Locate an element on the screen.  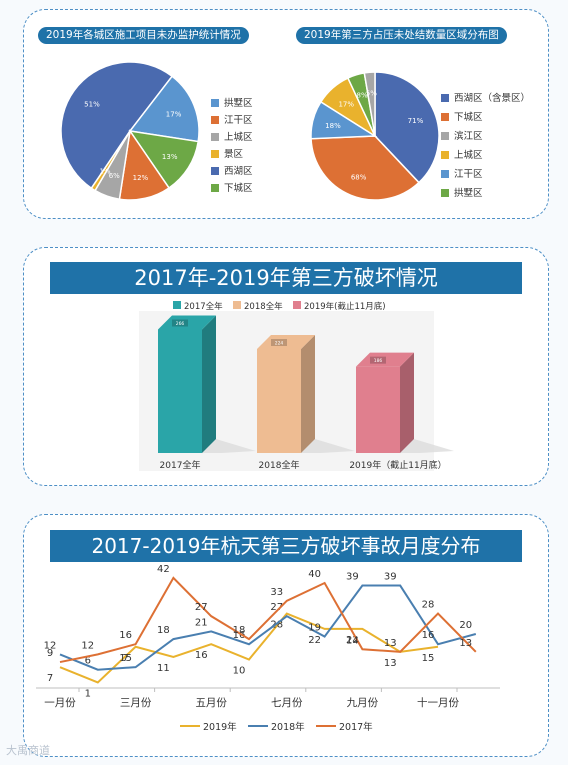
pie2-slice-label: 71% is located at coordinates (416, 121).